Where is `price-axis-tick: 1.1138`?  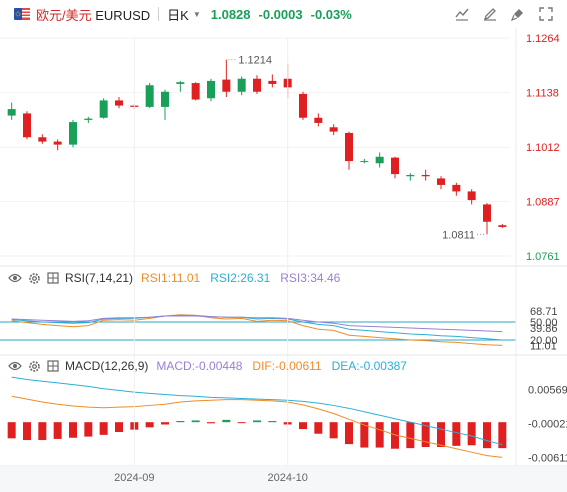
price-axis-tick: 1.1138 is located at coordinates (542, 94).